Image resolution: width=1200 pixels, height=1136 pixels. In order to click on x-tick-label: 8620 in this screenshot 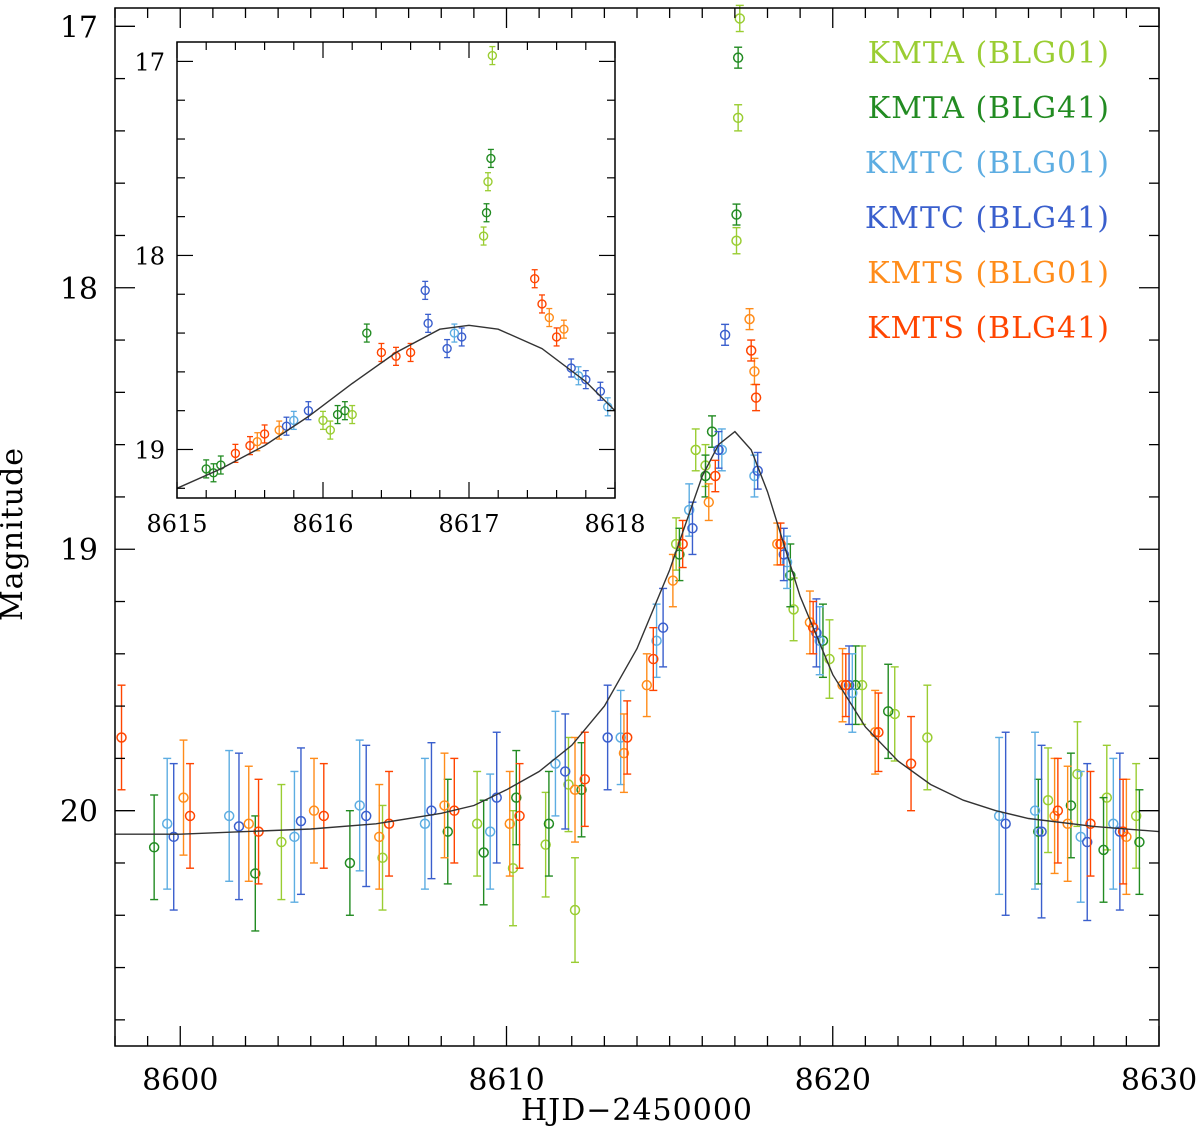, I will do `click(833, 1080)`.